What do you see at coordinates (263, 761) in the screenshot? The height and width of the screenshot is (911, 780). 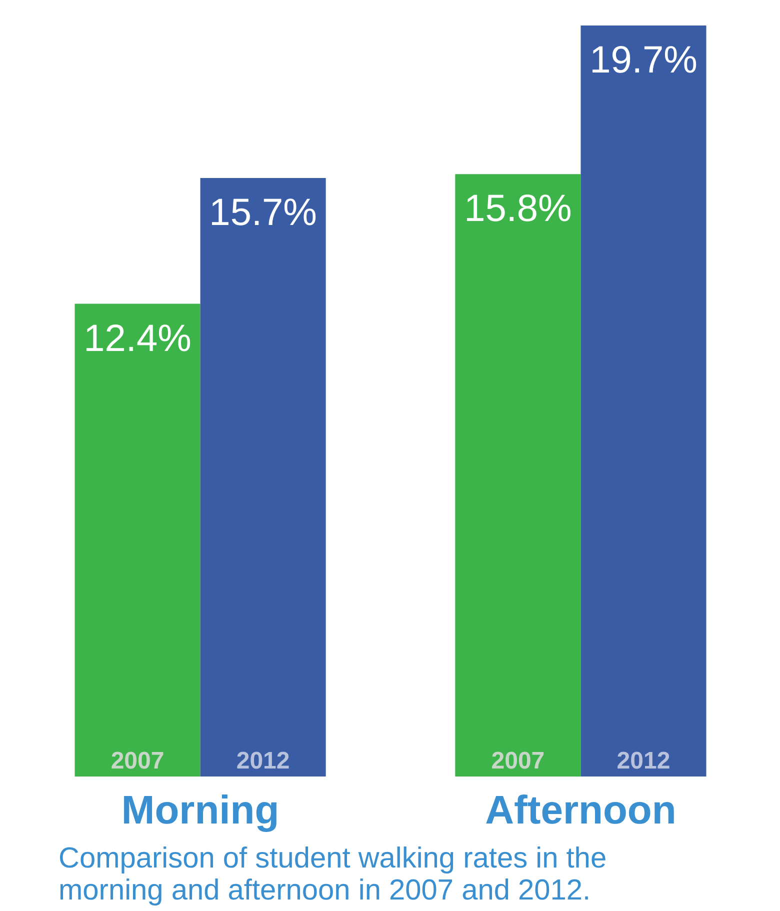 I see `series-label: 2012` at bounding box center [263, 761].